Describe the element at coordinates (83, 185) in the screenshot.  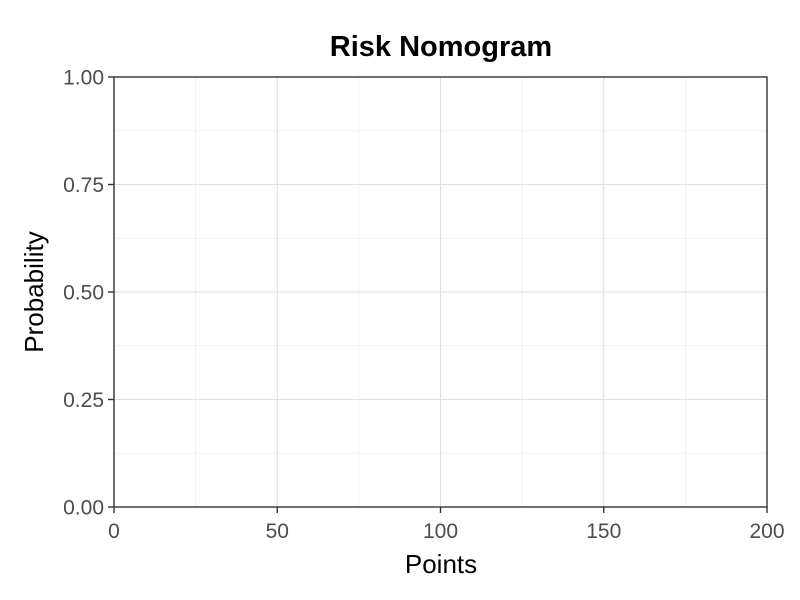
I see `y-tick-label: 0.75` at that location.